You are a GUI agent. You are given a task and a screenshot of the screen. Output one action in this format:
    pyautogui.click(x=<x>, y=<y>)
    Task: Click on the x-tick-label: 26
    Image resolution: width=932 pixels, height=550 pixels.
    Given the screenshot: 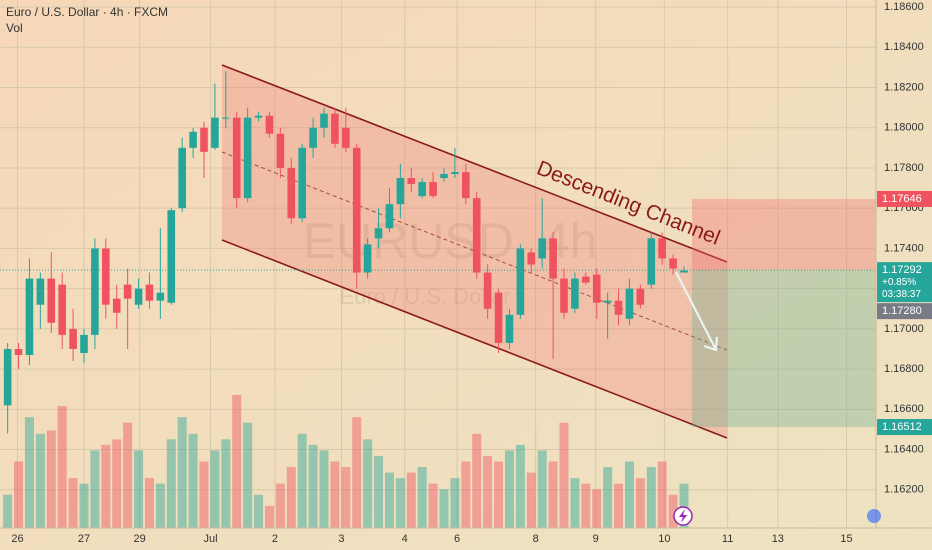 What is the action you would take?
    pyautogui.click(x=17, y=539)
    